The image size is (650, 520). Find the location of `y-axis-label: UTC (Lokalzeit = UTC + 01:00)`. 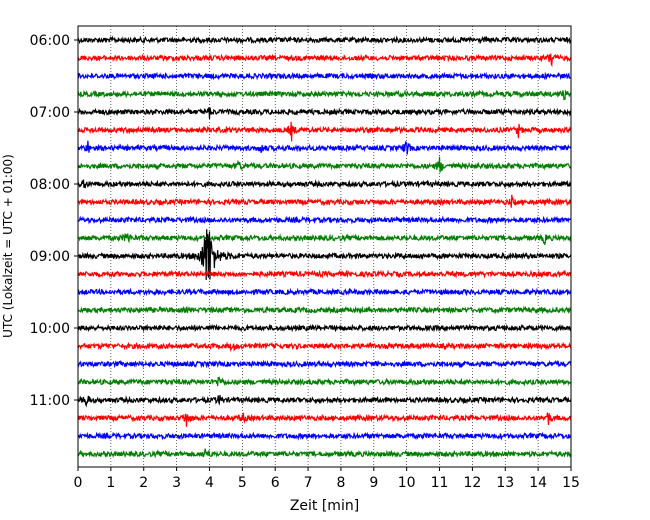

y-axis-label: UTC (Lokalzeit = UTC + 01:00) is located at coordinates (8, 246).